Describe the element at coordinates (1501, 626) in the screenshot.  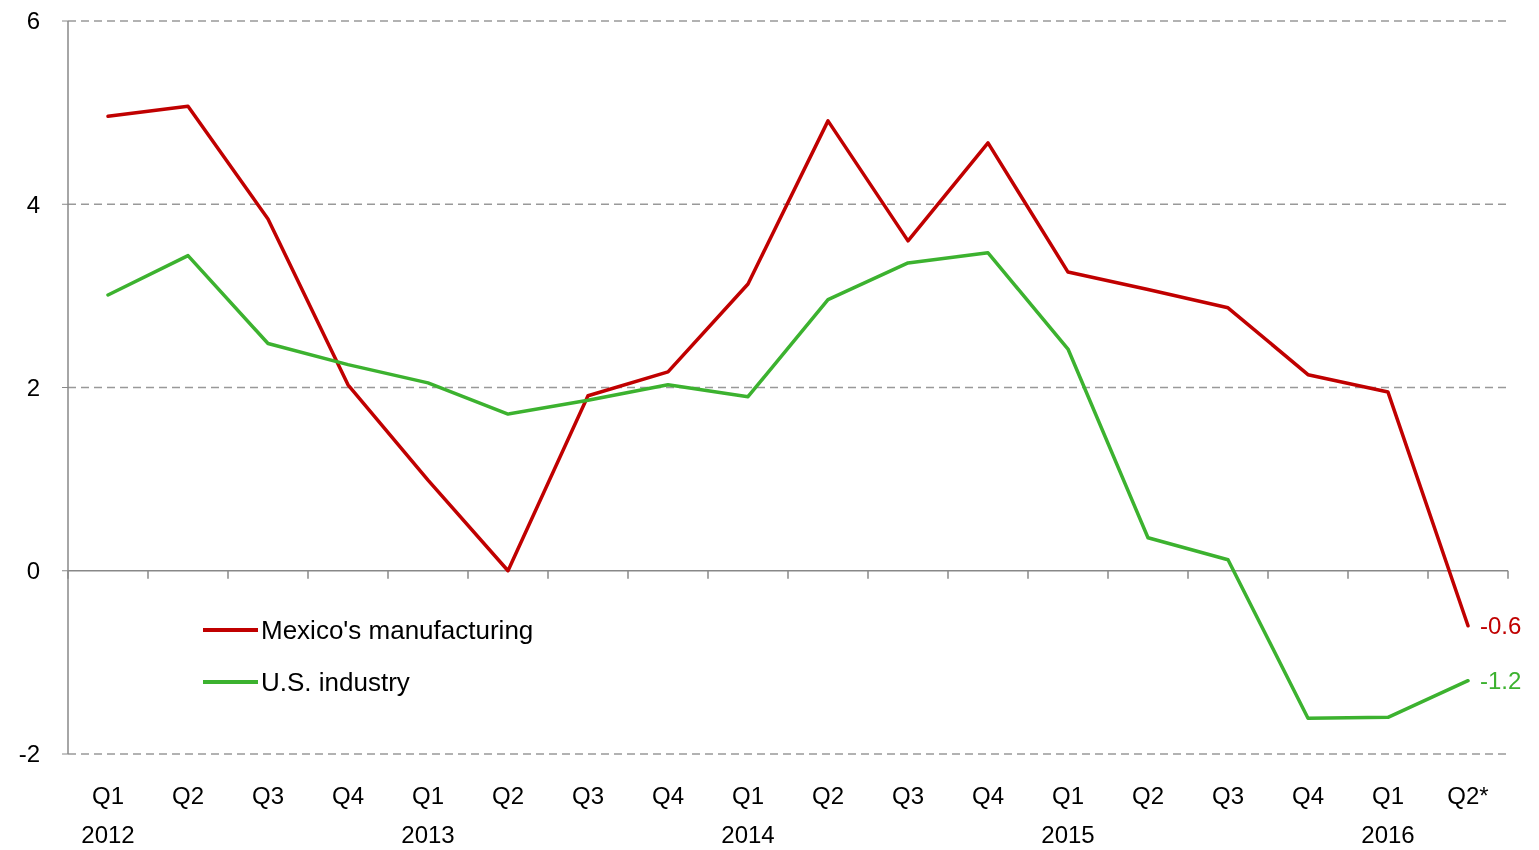
I see `data-label: -0.6` at that location.